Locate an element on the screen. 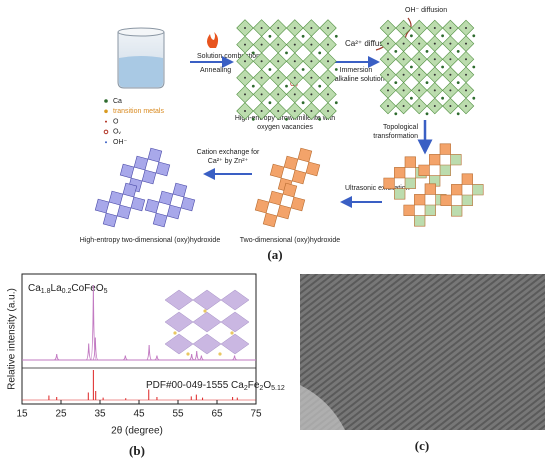  sample-formula: Ca1.8La0.2CoFeO5 is located at coordinates (68, 289).